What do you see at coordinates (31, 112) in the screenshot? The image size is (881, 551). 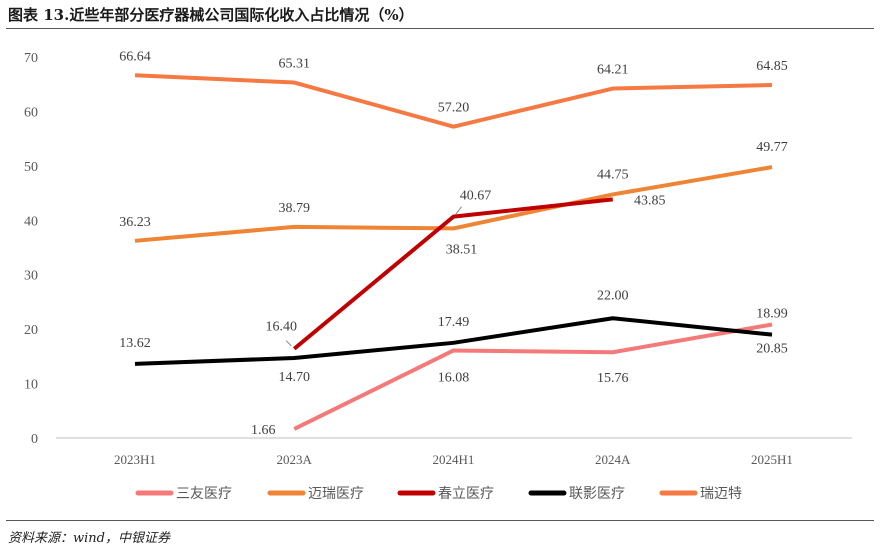 I see `y-tick-label: 60` at bounding box center [31, 112].